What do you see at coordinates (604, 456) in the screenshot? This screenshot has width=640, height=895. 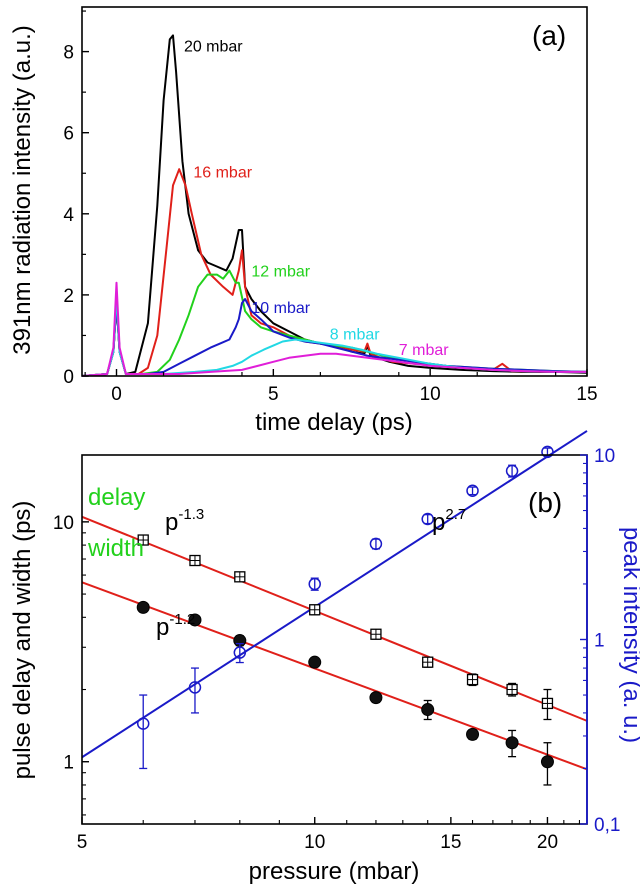 I see `right-y-tick-label: 10` at bounding box center [604, 456].